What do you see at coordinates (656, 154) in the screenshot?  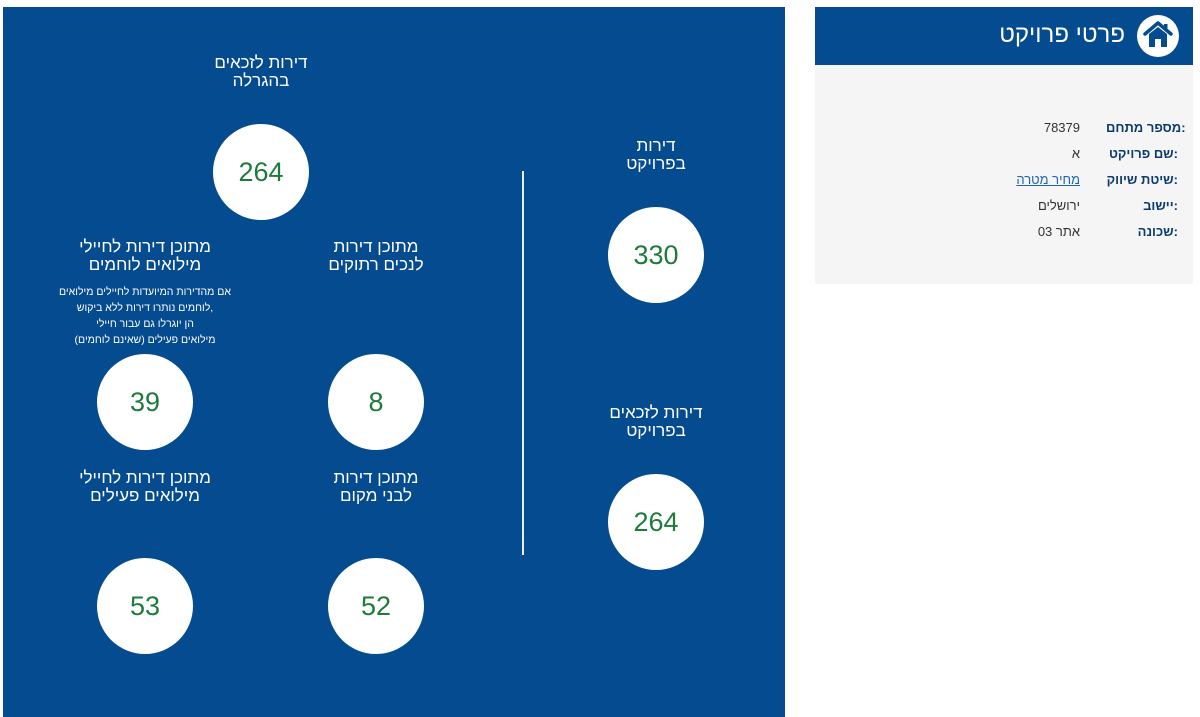 I see `stat-label-apartments-in-project: דירות בפרויקט` at bounding box center [656, 154].